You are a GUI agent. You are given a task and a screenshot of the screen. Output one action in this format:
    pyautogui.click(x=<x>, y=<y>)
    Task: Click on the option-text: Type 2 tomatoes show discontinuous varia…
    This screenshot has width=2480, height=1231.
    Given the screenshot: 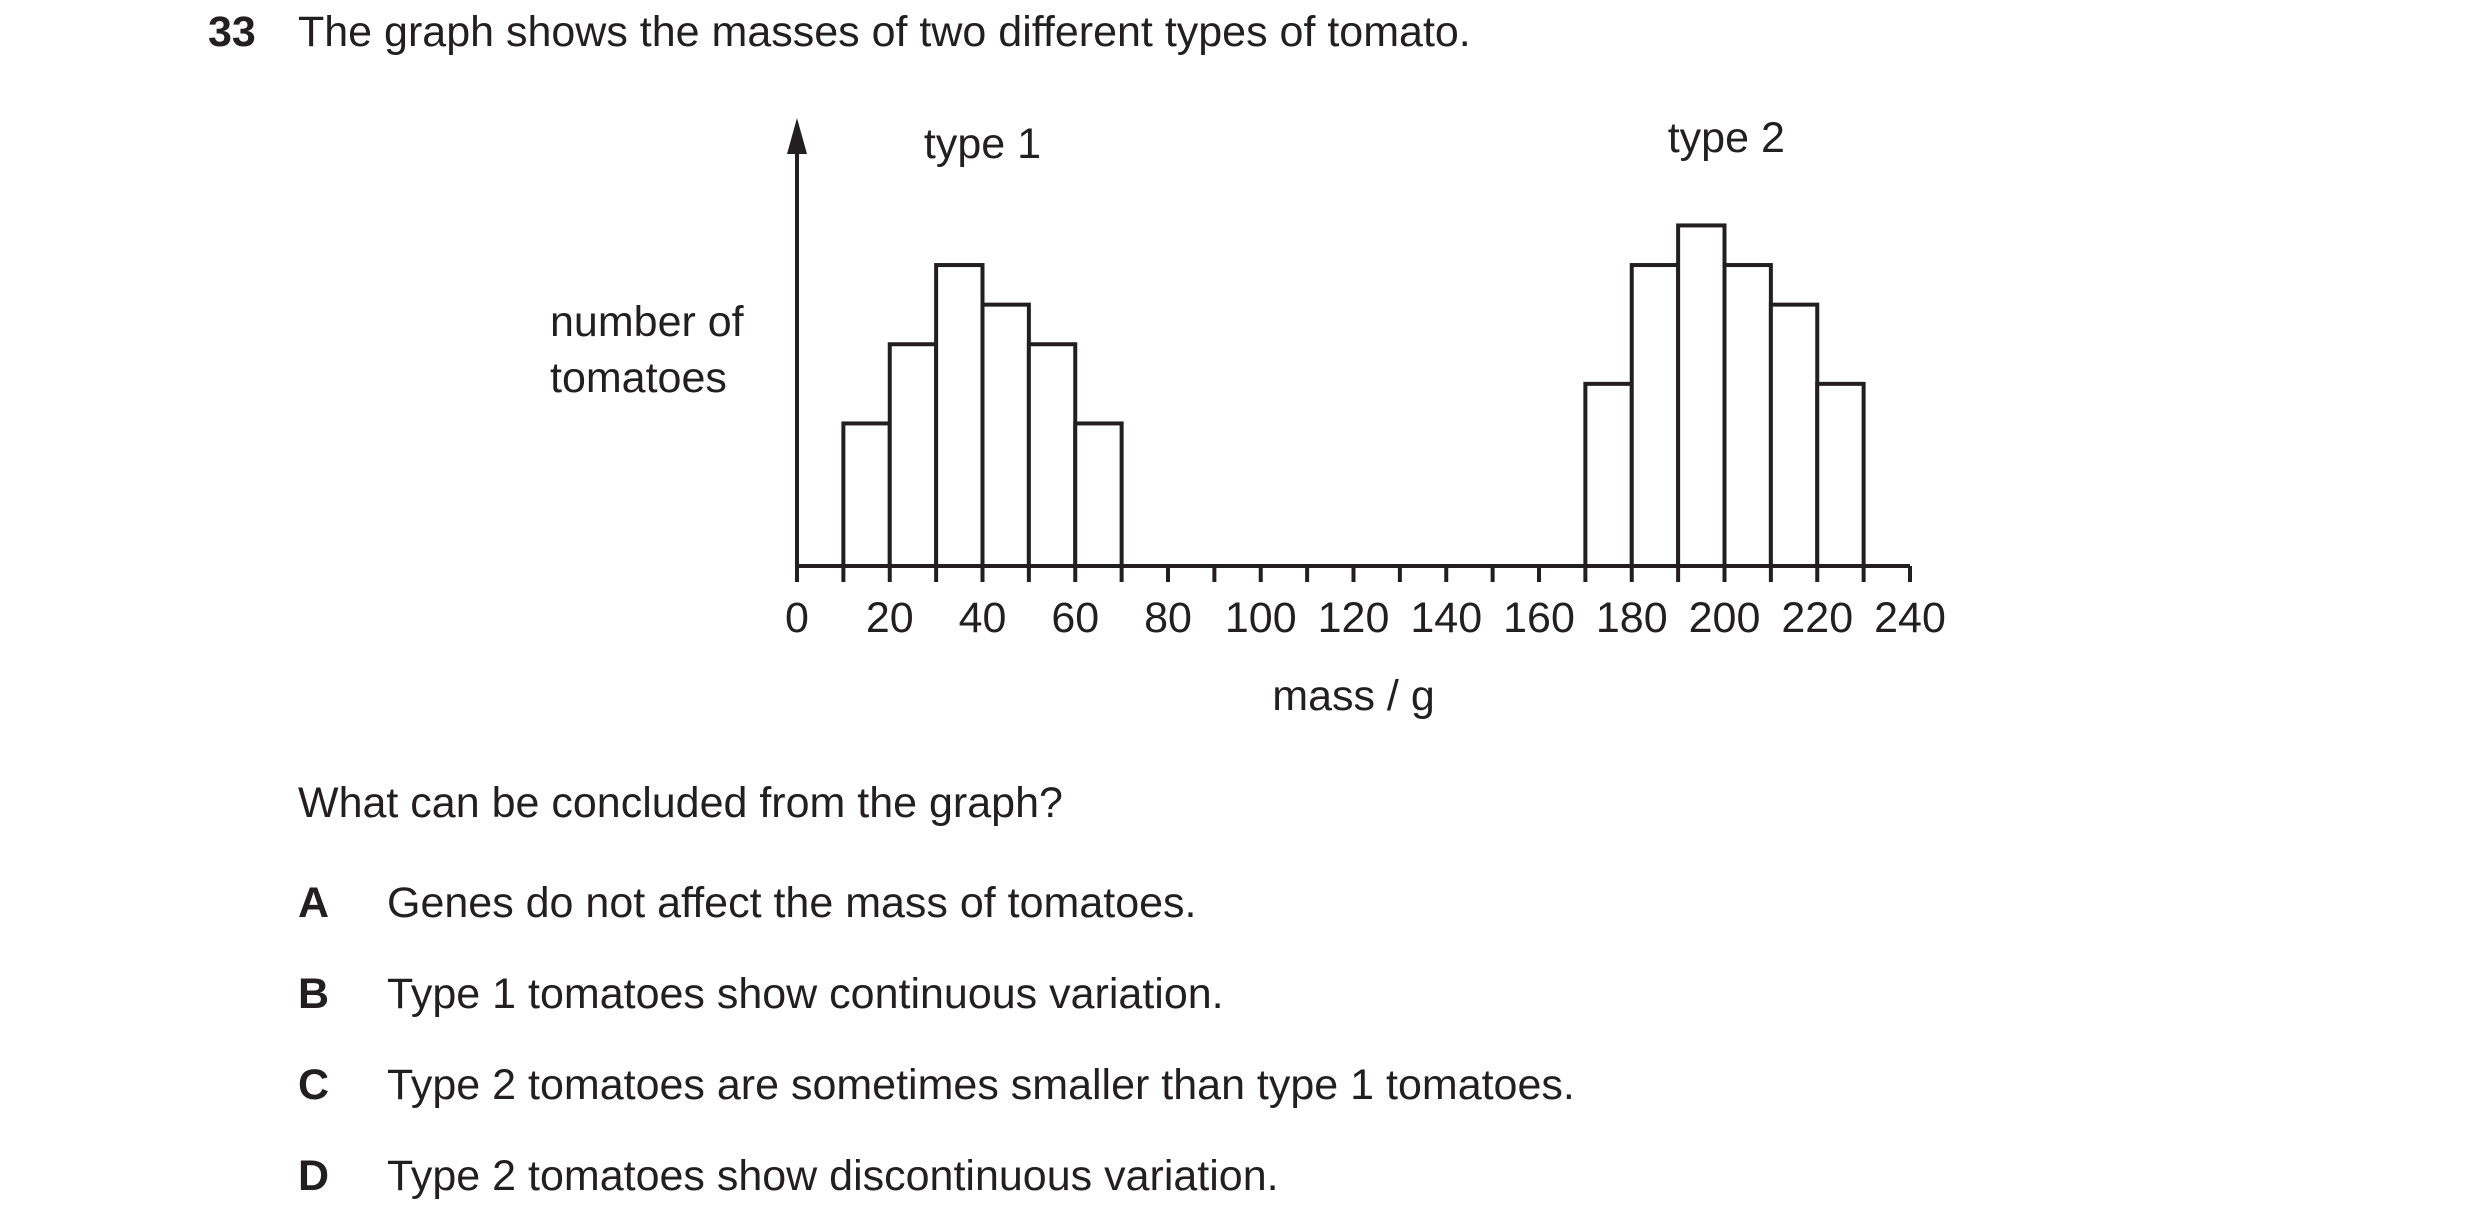 What is the action you would take?
    pyautogui.click(x=833, y=1176)
    